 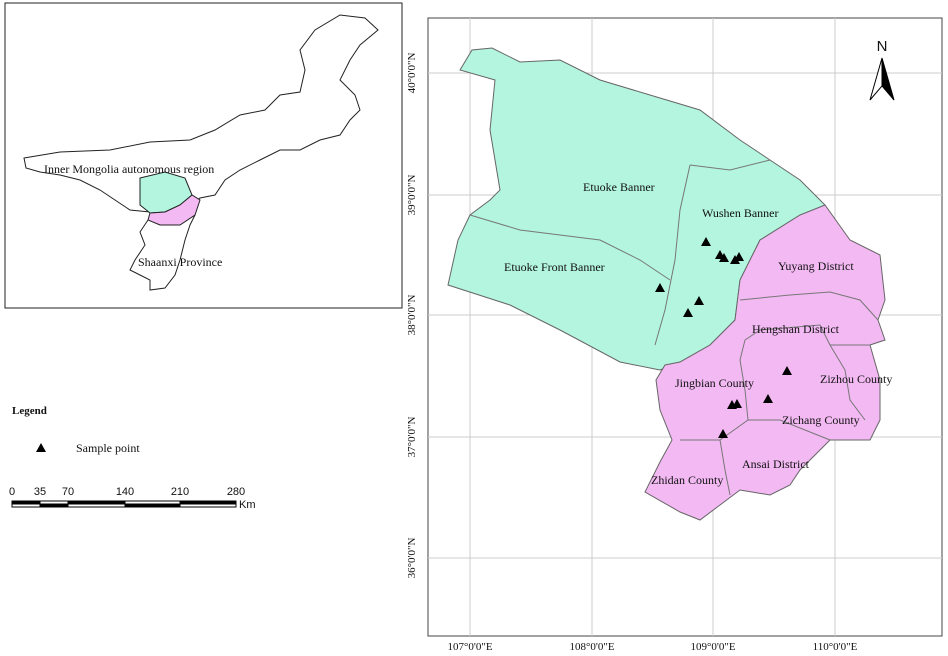 What do you see at coordinates (412, 437) in the screenshot?
I see `y-axis-label: 37°0'0"N` at bounding box center [412, 437].